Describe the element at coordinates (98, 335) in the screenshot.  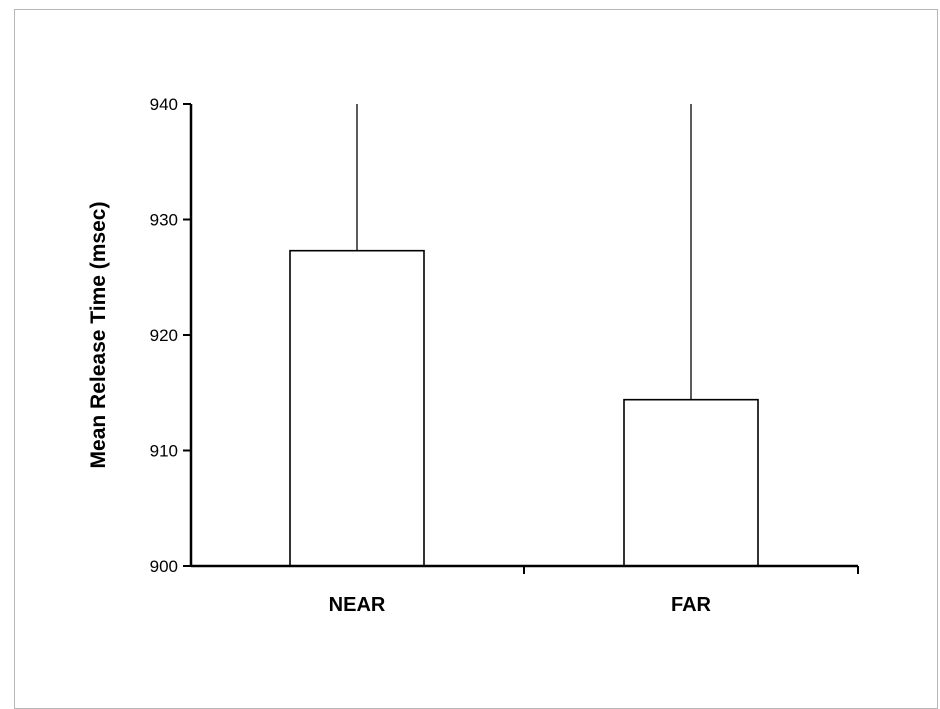
I see `y-axis-title: Mean Release Time (msec)` at that location.